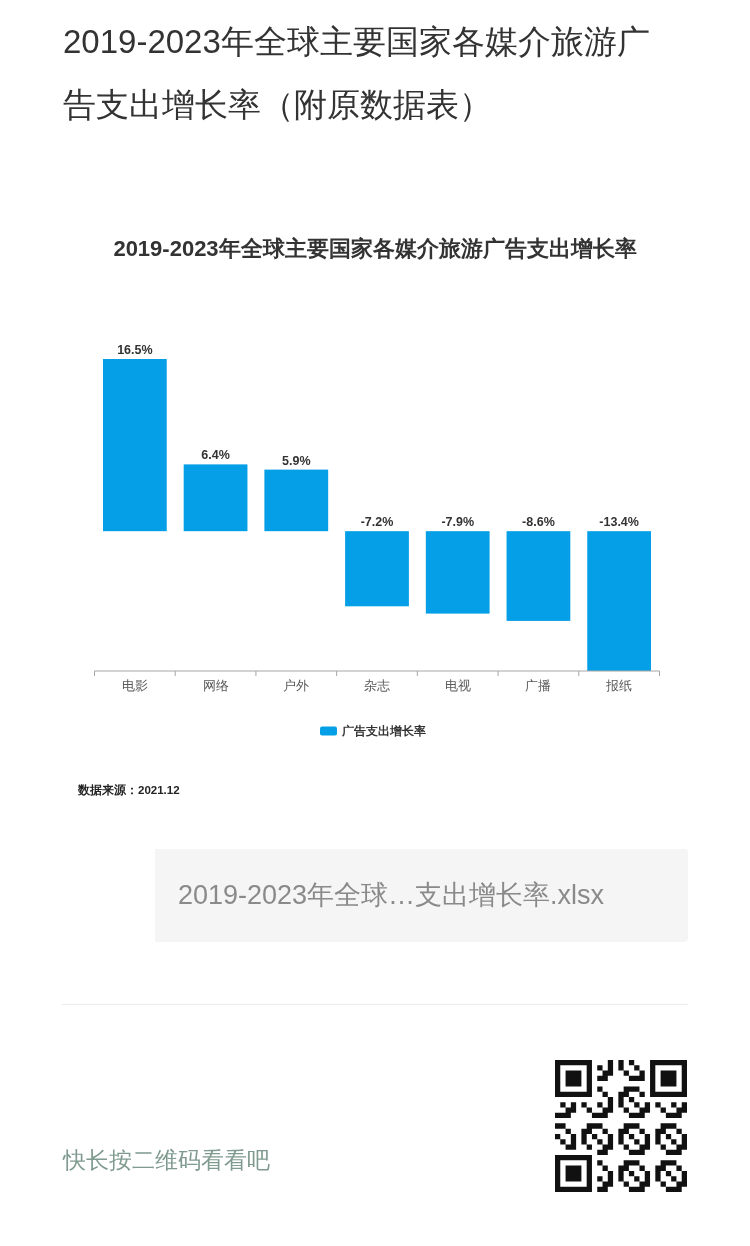 This screenshot has height=1246, width=750. Describe the element at coordinates (215, 685) in the screenshot. I see `x-tick-label: 网络` at that location.